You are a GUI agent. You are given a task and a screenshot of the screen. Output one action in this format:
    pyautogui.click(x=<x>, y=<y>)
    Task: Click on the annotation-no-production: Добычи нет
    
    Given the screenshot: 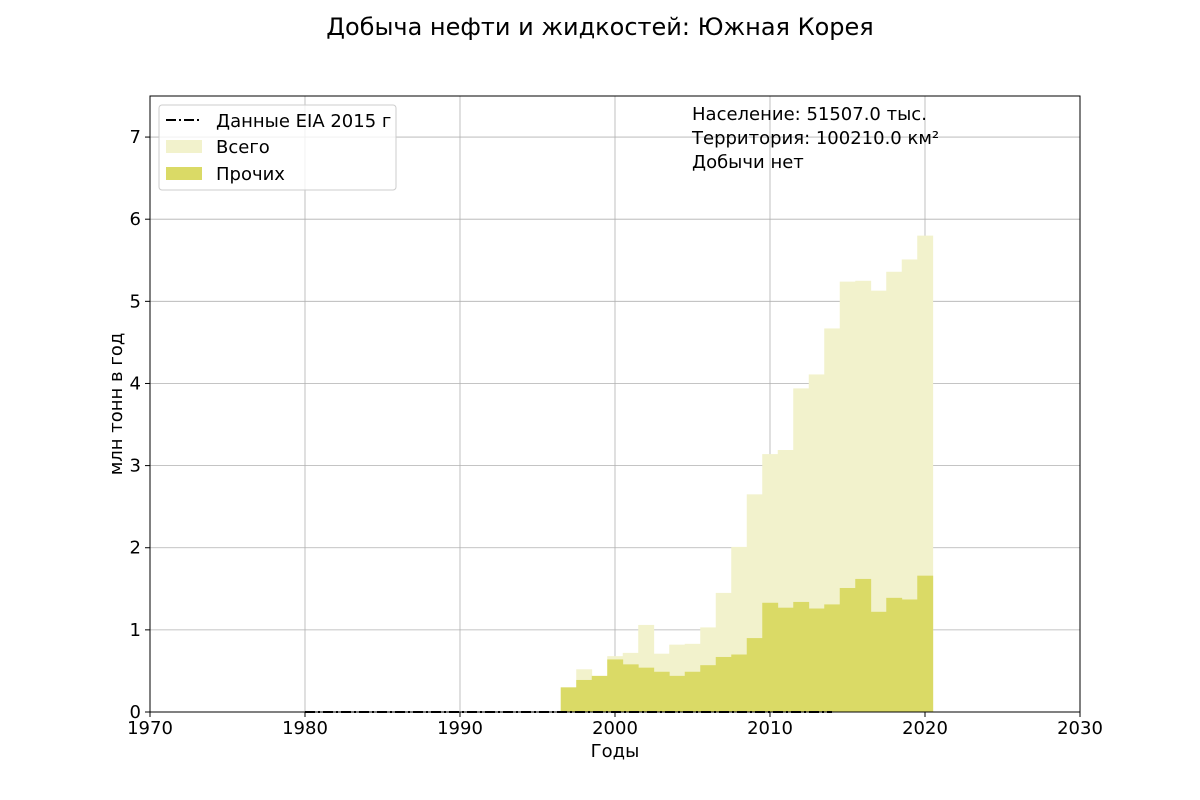 What is the action you would take?
    pyautogui.click(x=748, y=162)
    